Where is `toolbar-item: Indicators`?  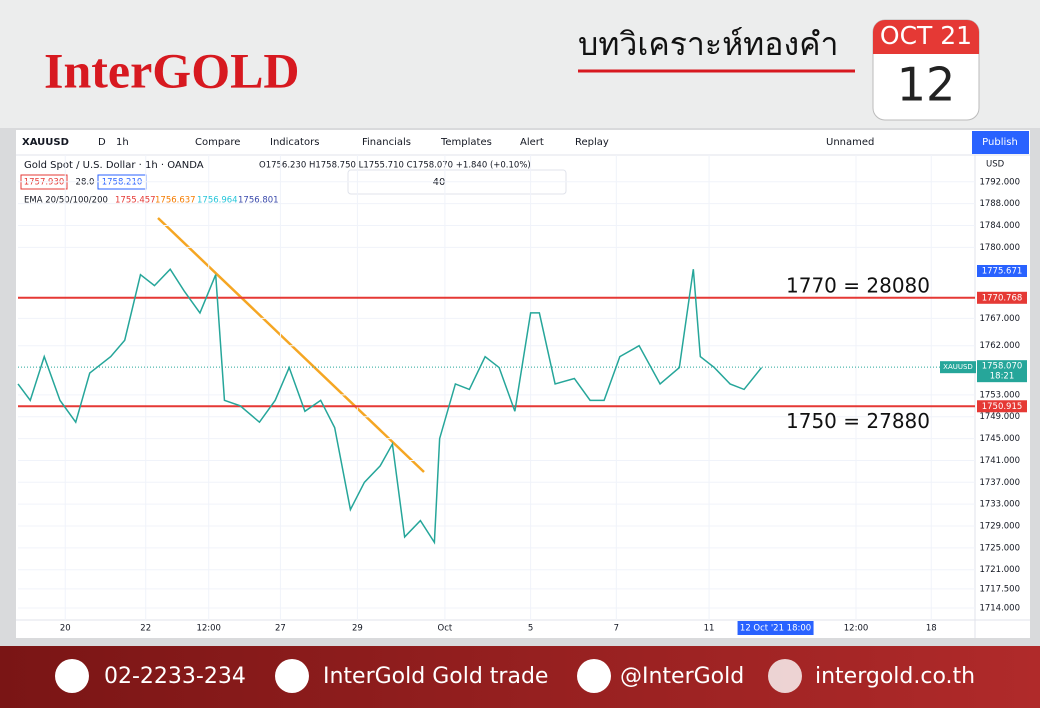 toolbar-item: Indicators is located at coordinates (294, 142).